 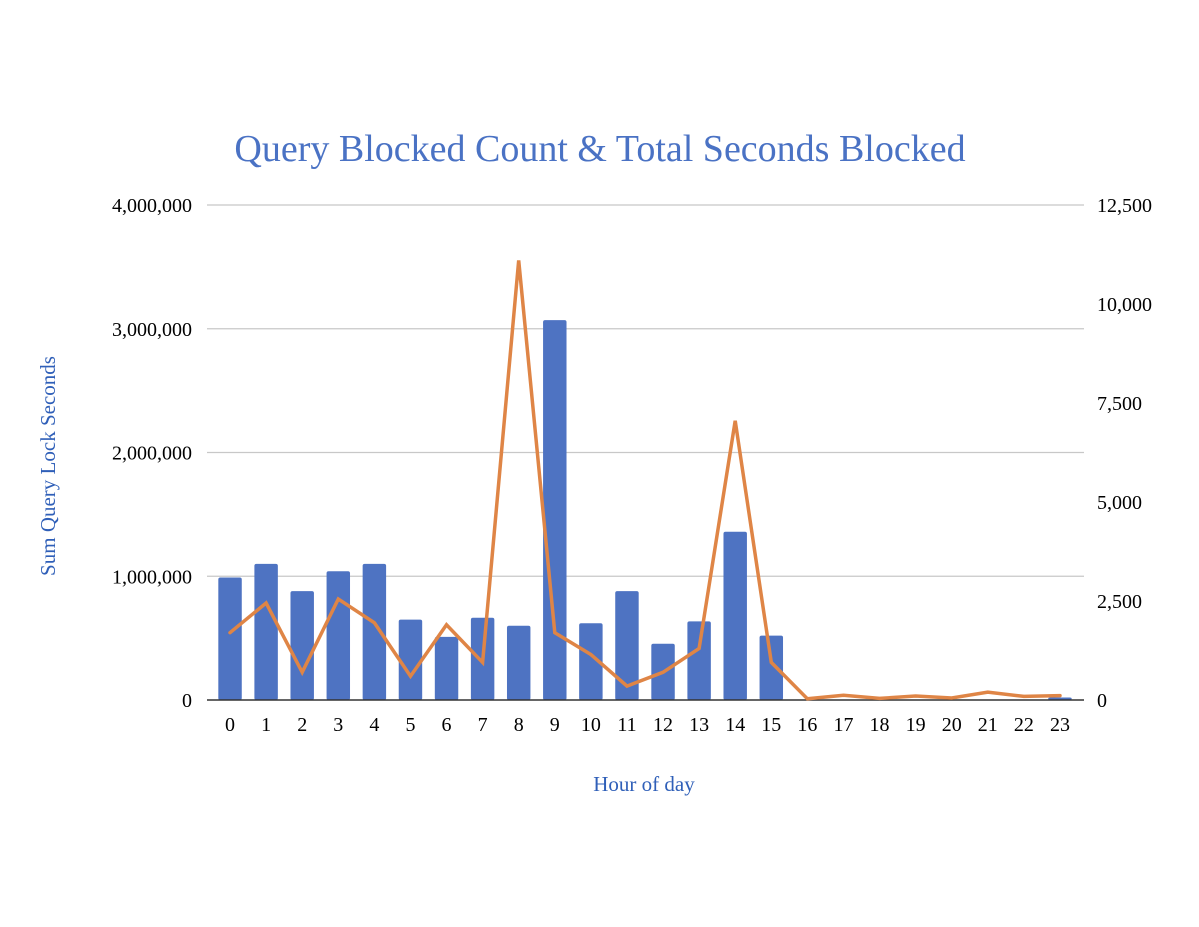 I want to click on left-tick-label: 3,000,000, so click(x=152, y=330).